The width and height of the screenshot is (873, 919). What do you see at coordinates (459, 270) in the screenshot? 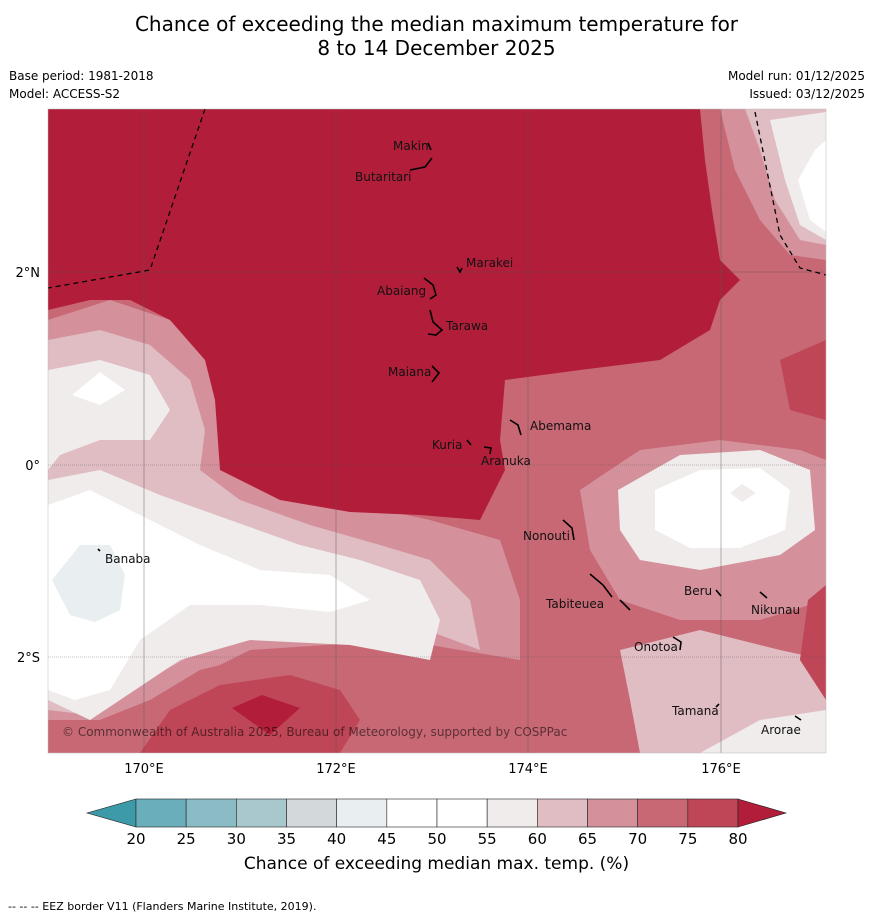
I see `island-marakei` at bounding box center [459, 270].